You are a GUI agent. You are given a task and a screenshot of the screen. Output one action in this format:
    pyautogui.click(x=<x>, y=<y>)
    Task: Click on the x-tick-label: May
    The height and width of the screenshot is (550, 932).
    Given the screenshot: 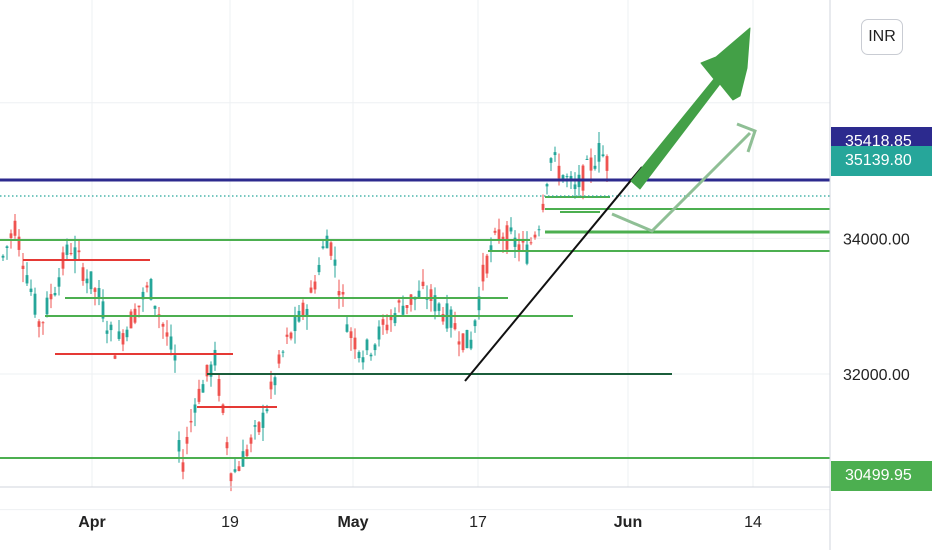 What is the action you would take?
    pyautogui.click(x=352, y=522)
    